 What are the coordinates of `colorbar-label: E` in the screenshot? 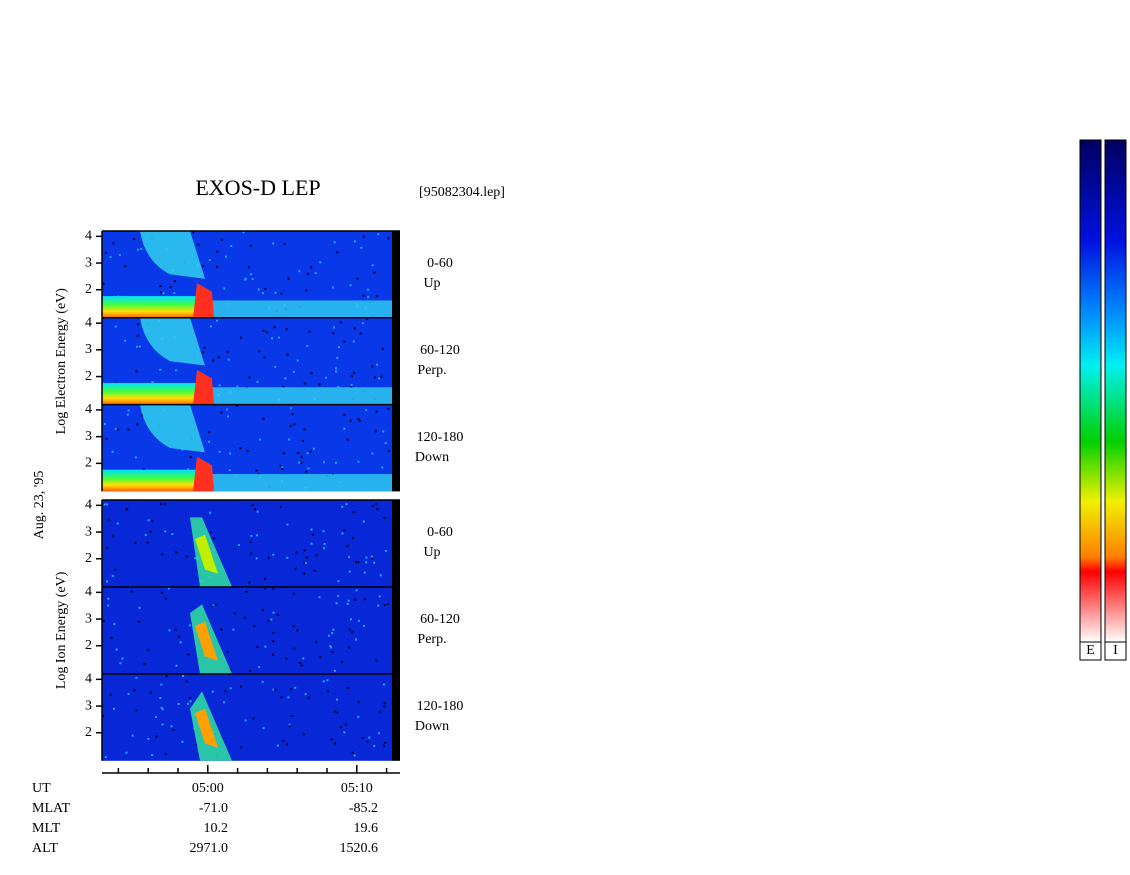 It's located at (1090, 650).